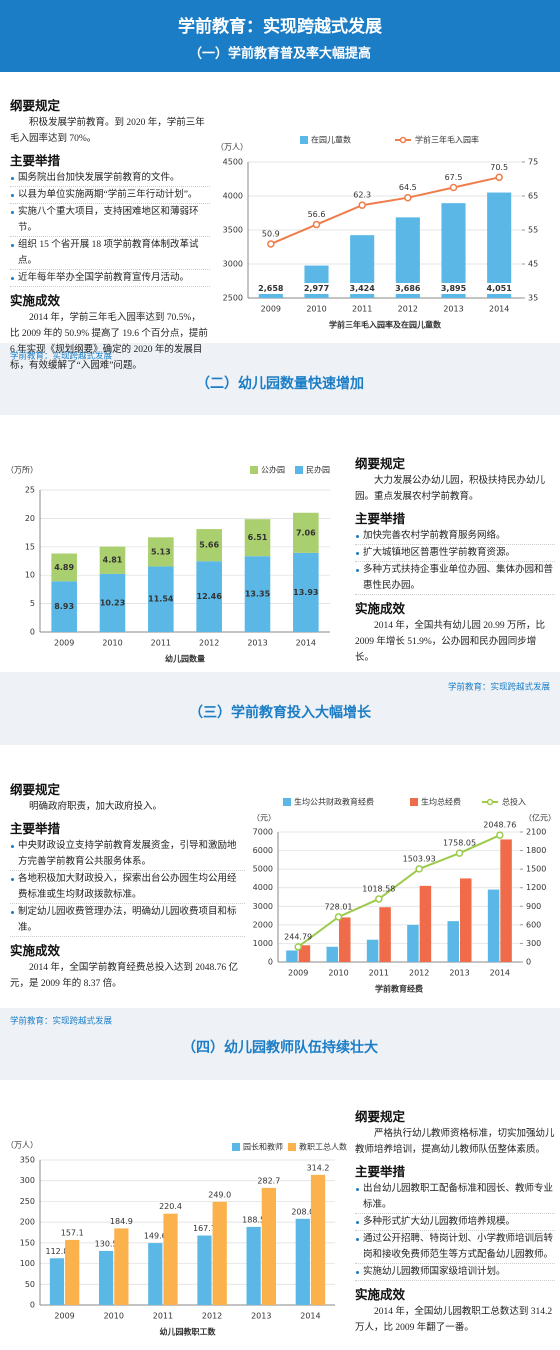  I want to click on y-tick-label: 2000, so click(263, 924).